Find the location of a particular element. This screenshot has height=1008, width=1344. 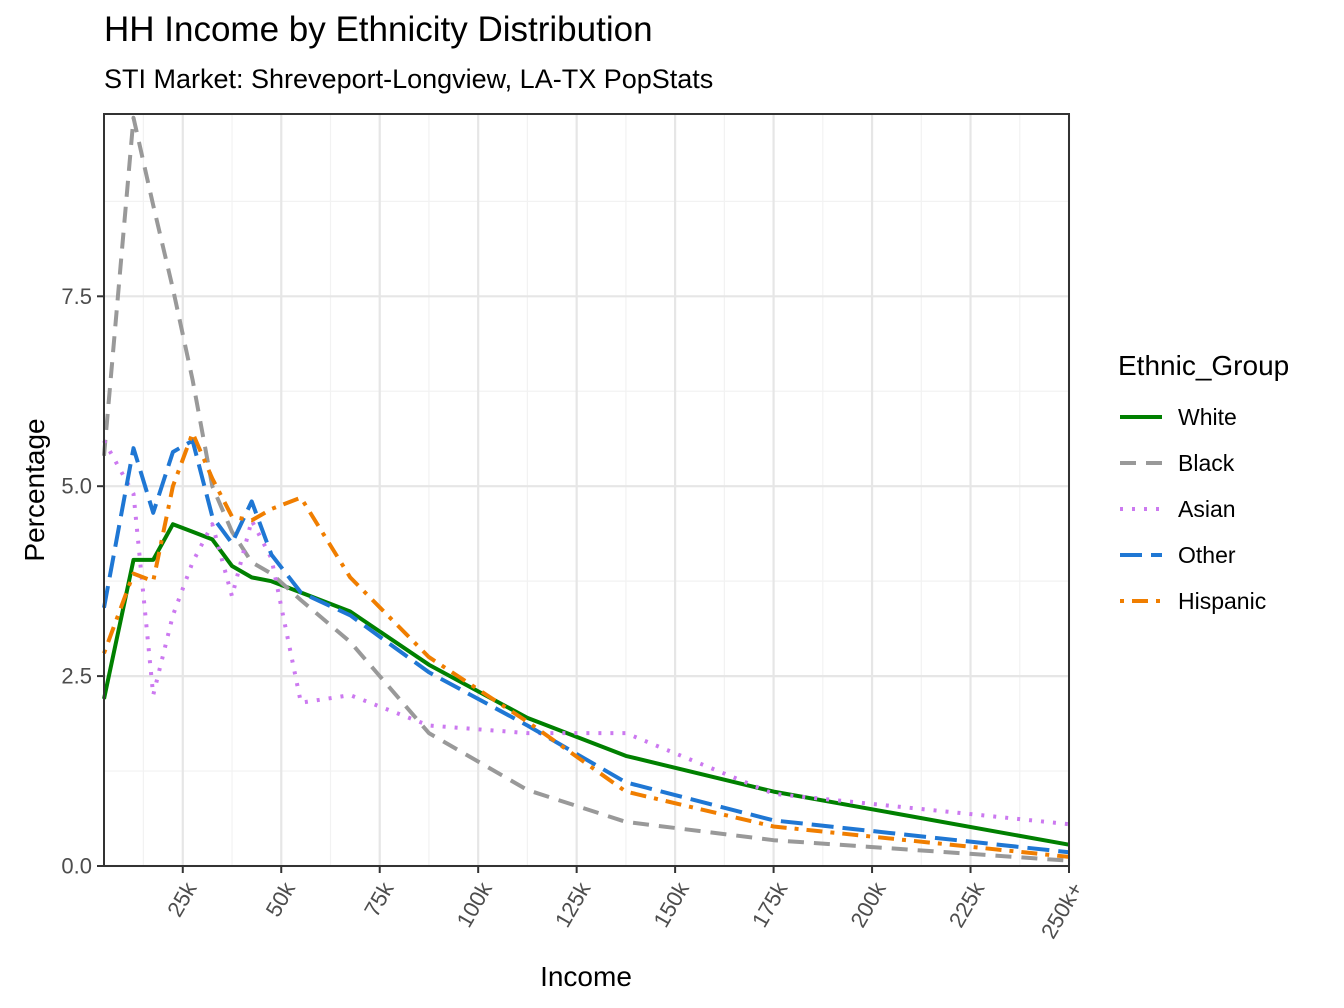

legend-item-other: Other is located at coordinates (1203, 555).